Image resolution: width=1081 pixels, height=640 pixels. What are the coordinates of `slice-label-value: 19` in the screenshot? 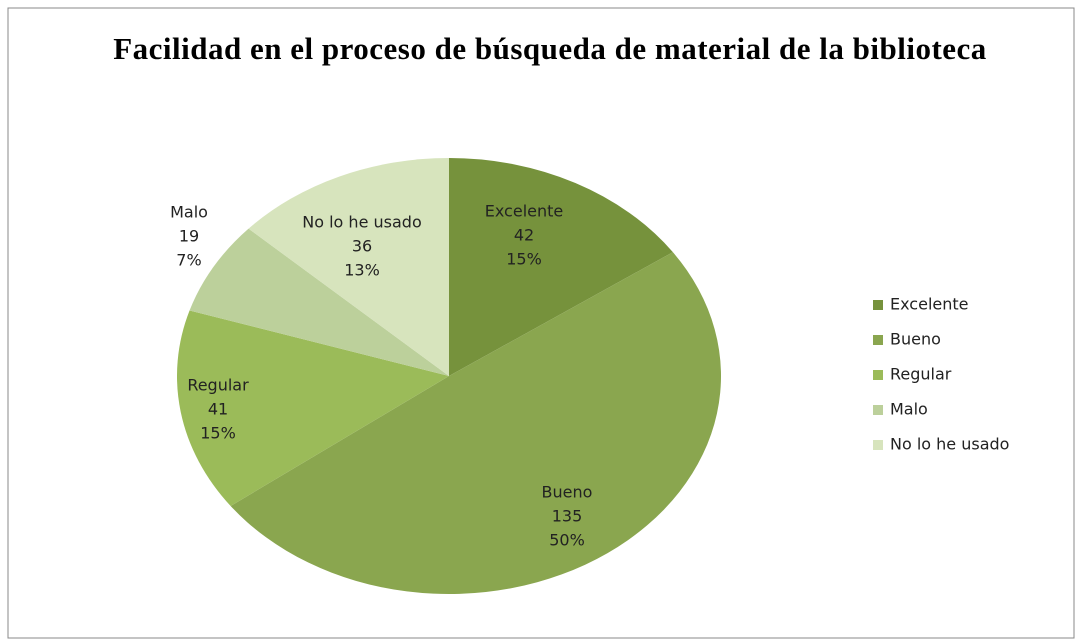 It's located at (189, 236).